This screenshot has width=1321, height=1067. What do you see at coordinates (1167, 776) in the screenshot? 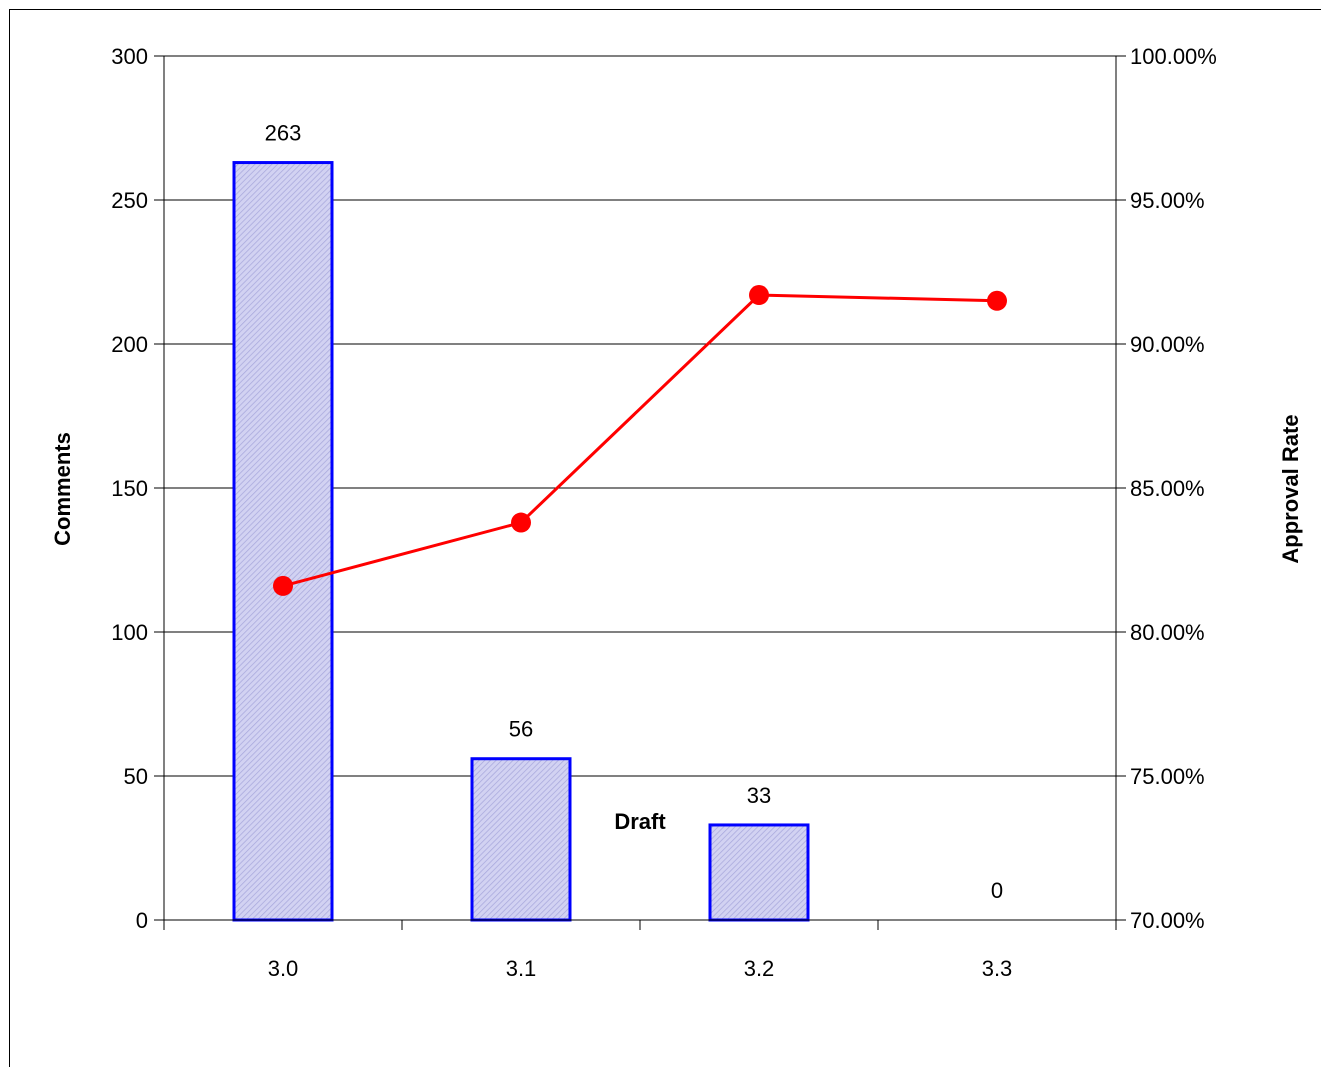
I see `y2-tick-label: 75.00%` at bounding box center [1167, 776].